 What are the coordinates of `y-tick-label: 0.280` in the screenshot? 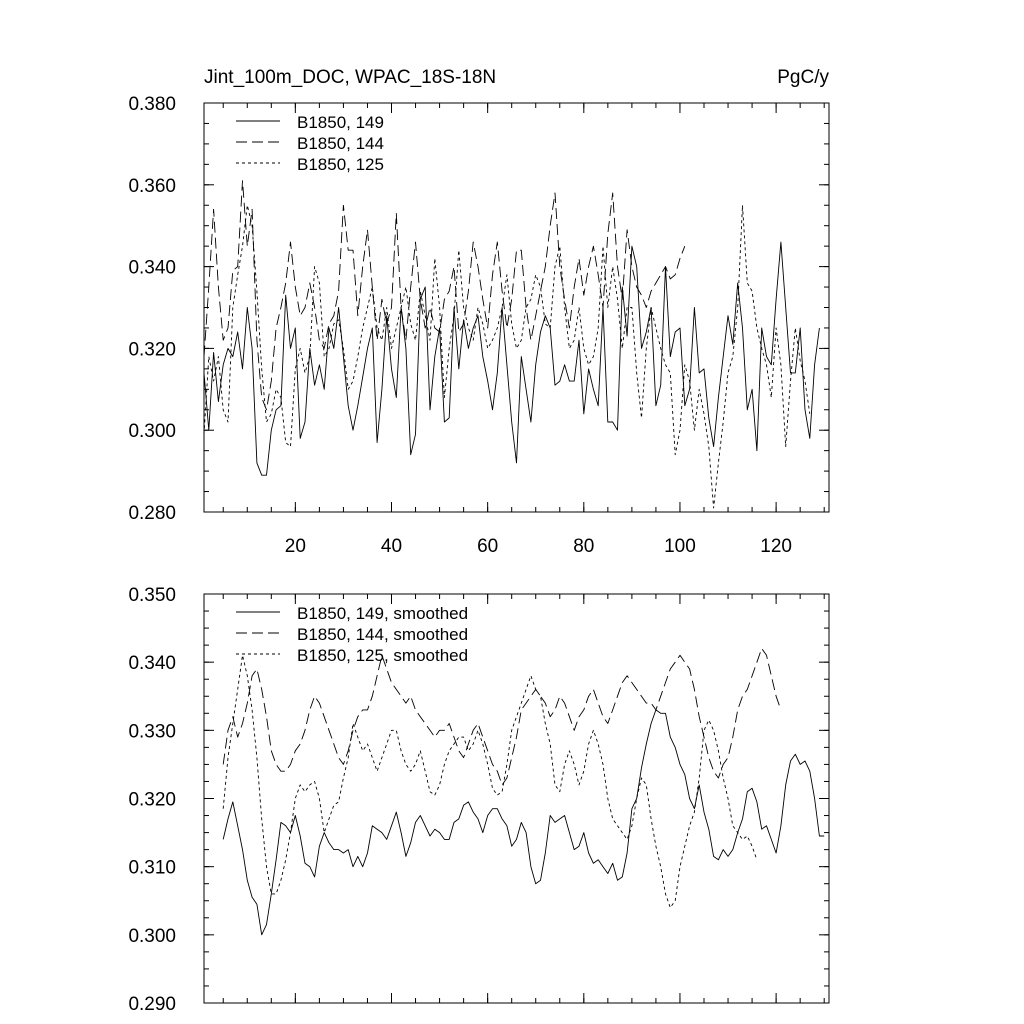 It's located at (152, 513).